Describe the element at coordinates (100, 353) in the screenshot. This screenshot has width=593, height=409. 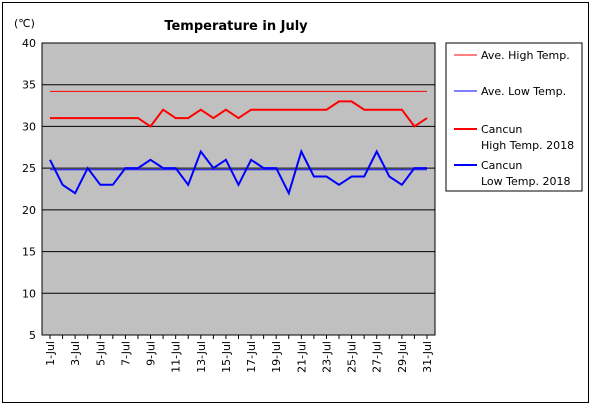
I see `x-tick-label: 5-Jul` at that location.